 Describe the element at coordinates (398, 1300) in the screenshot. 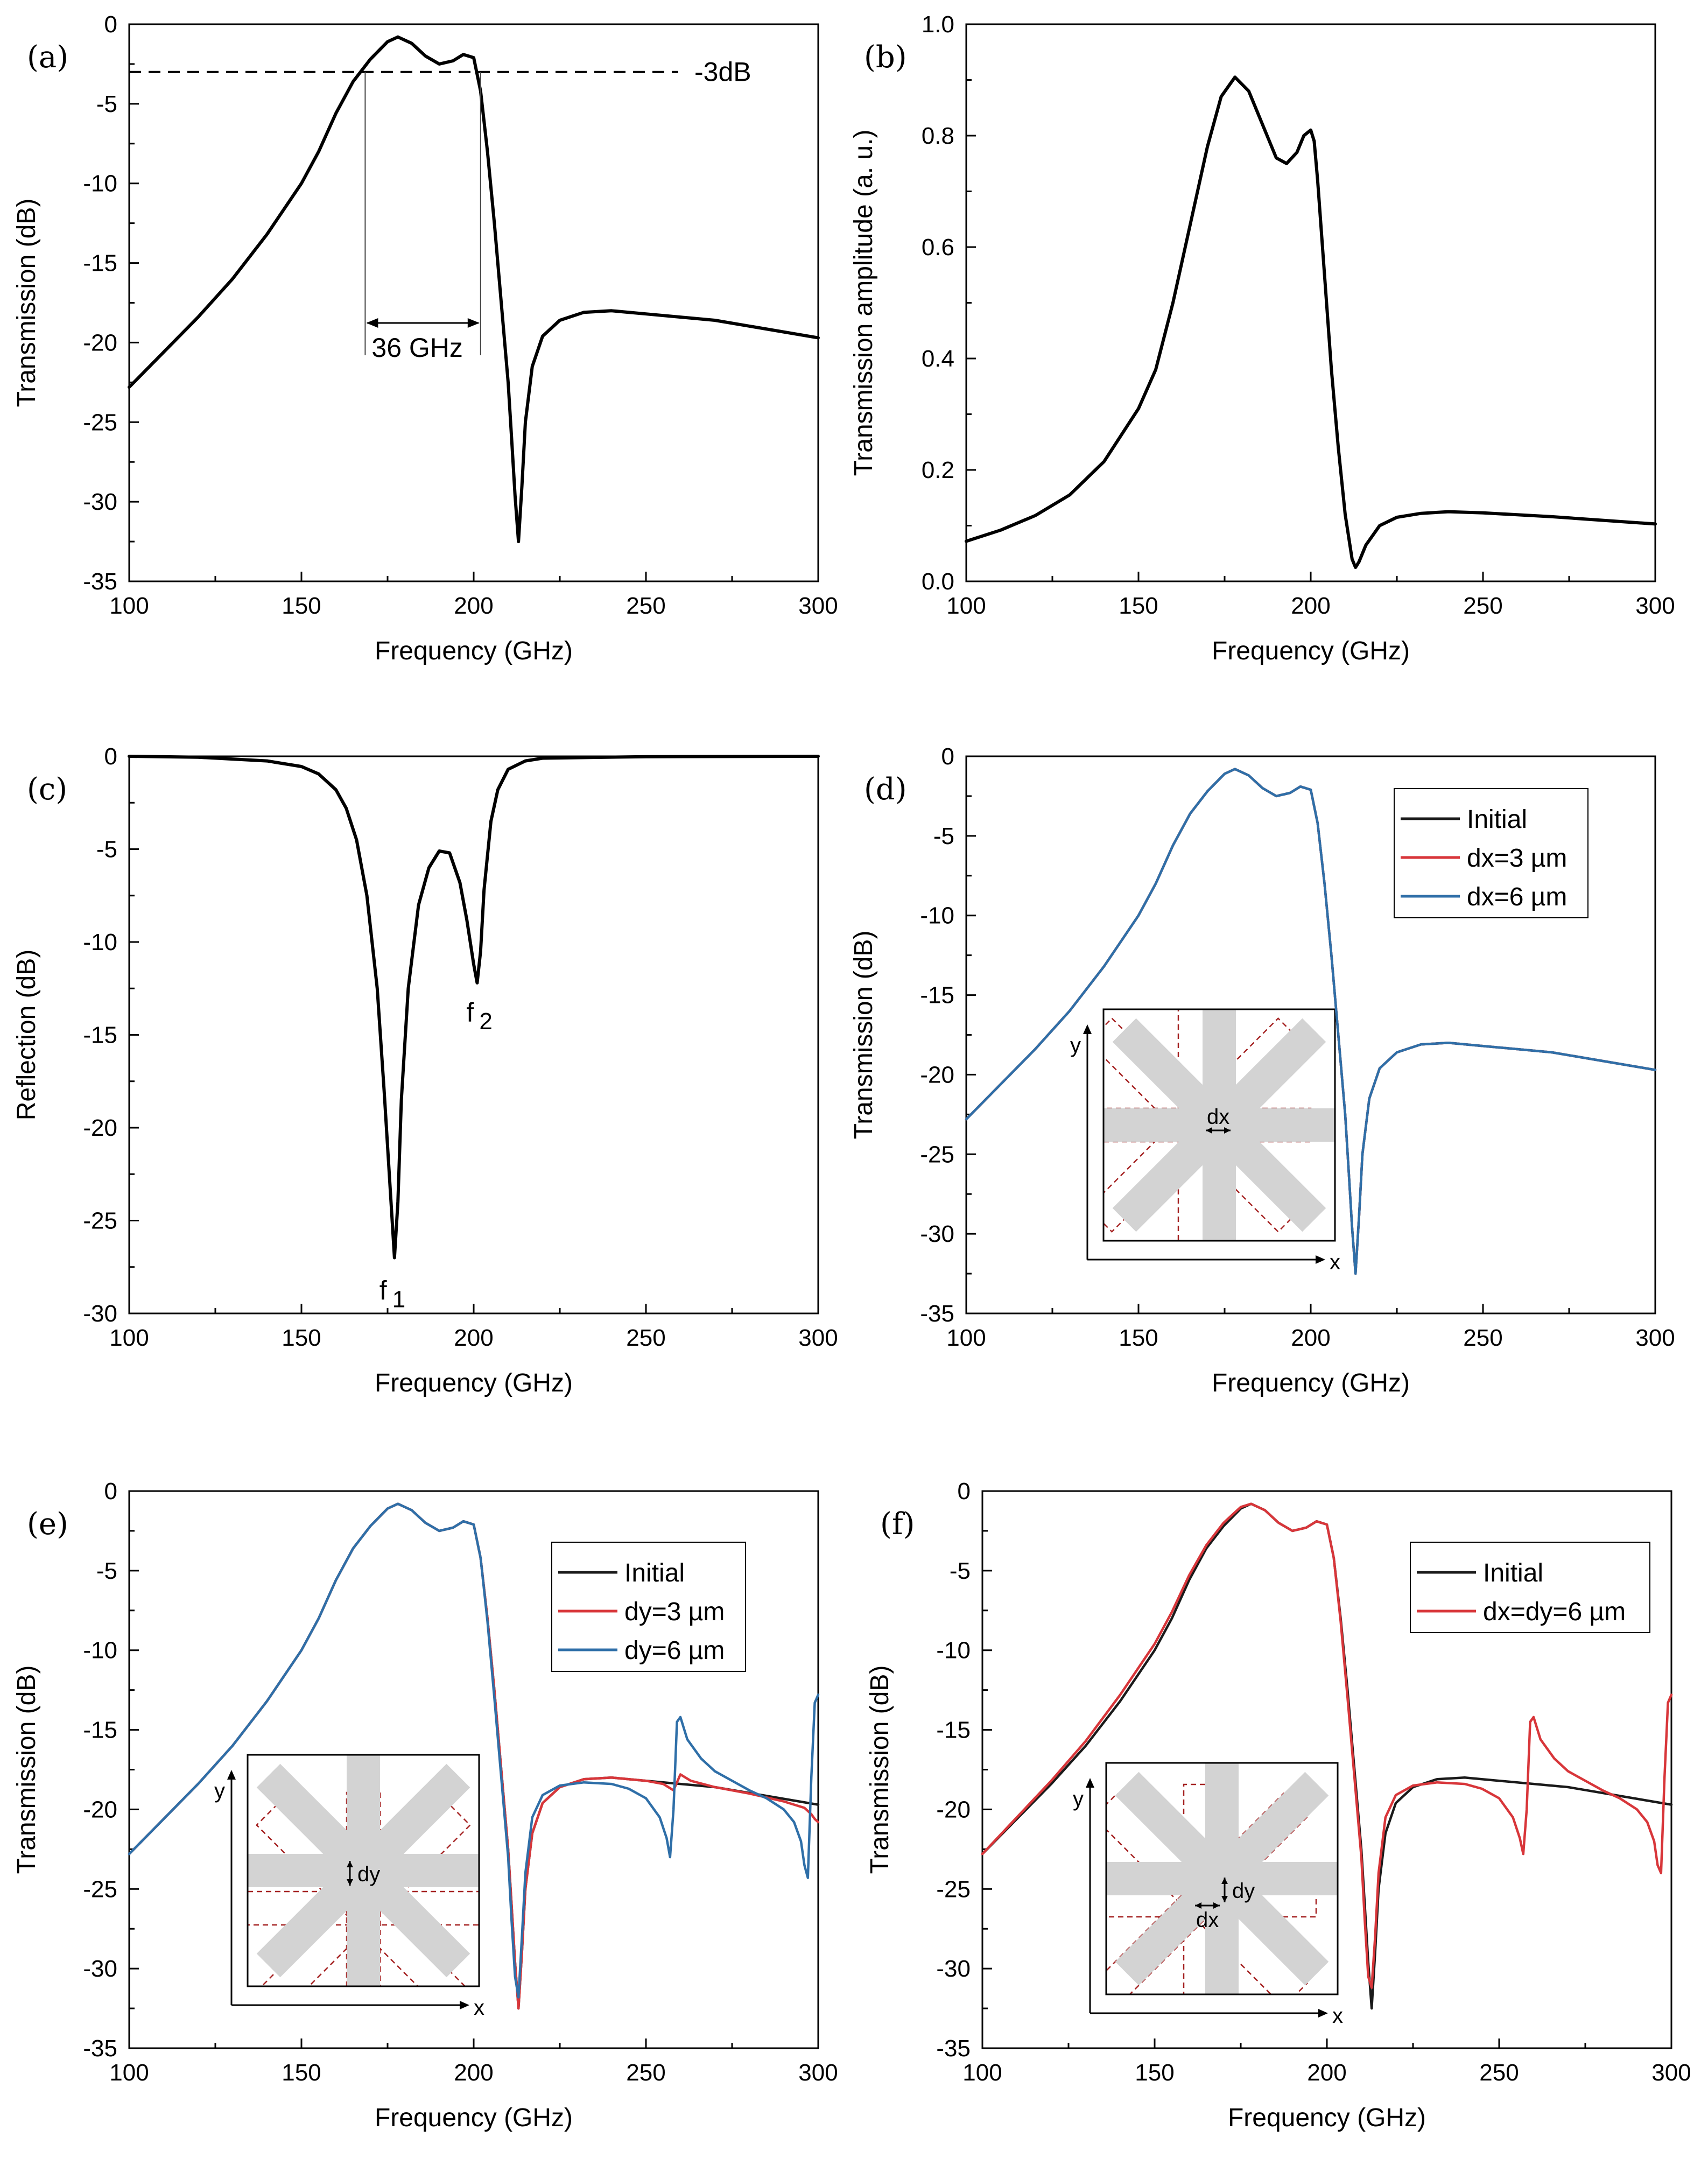

I see `f1-subscript: 1` at that location.